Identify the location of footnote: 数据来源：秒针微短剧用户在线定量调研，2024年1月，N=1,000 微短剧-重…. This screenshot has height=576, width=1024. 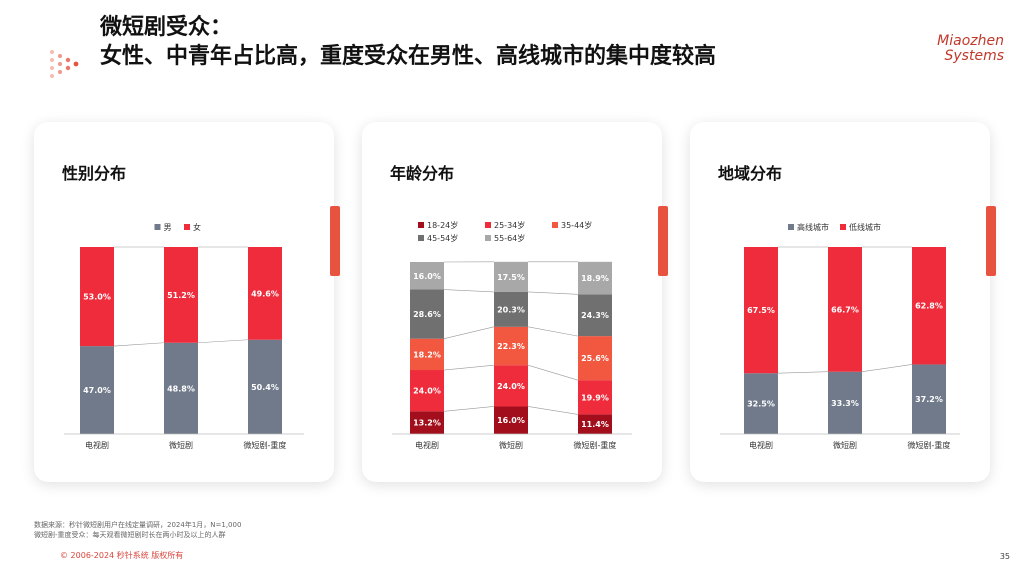
(137, 530).